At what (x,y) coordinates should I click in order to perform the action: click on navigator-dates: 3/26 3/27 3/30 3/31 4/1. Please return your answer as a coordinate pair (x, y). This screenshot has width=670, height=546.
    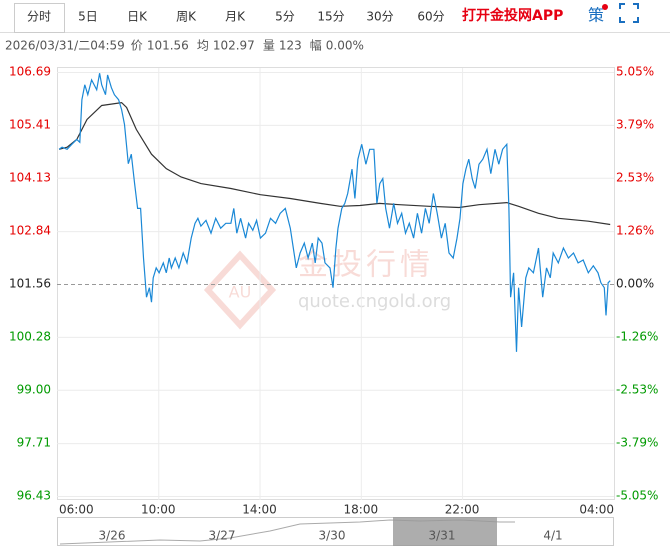
    Looking at the image, I should click on (331, 536).